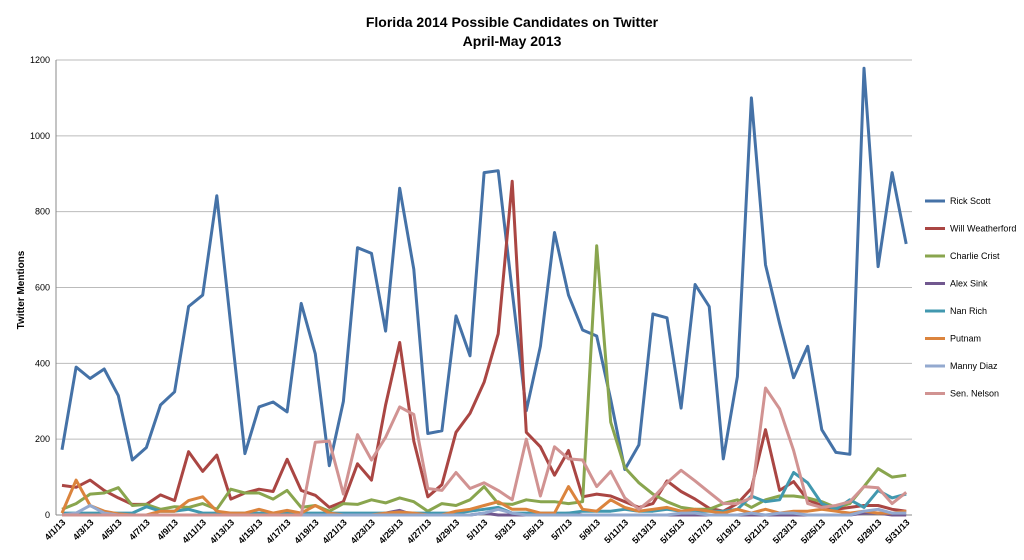  Describe the element at coordinates (968, 311) in the screenshot. I see `legend-entry: Nan Rich` at that location.